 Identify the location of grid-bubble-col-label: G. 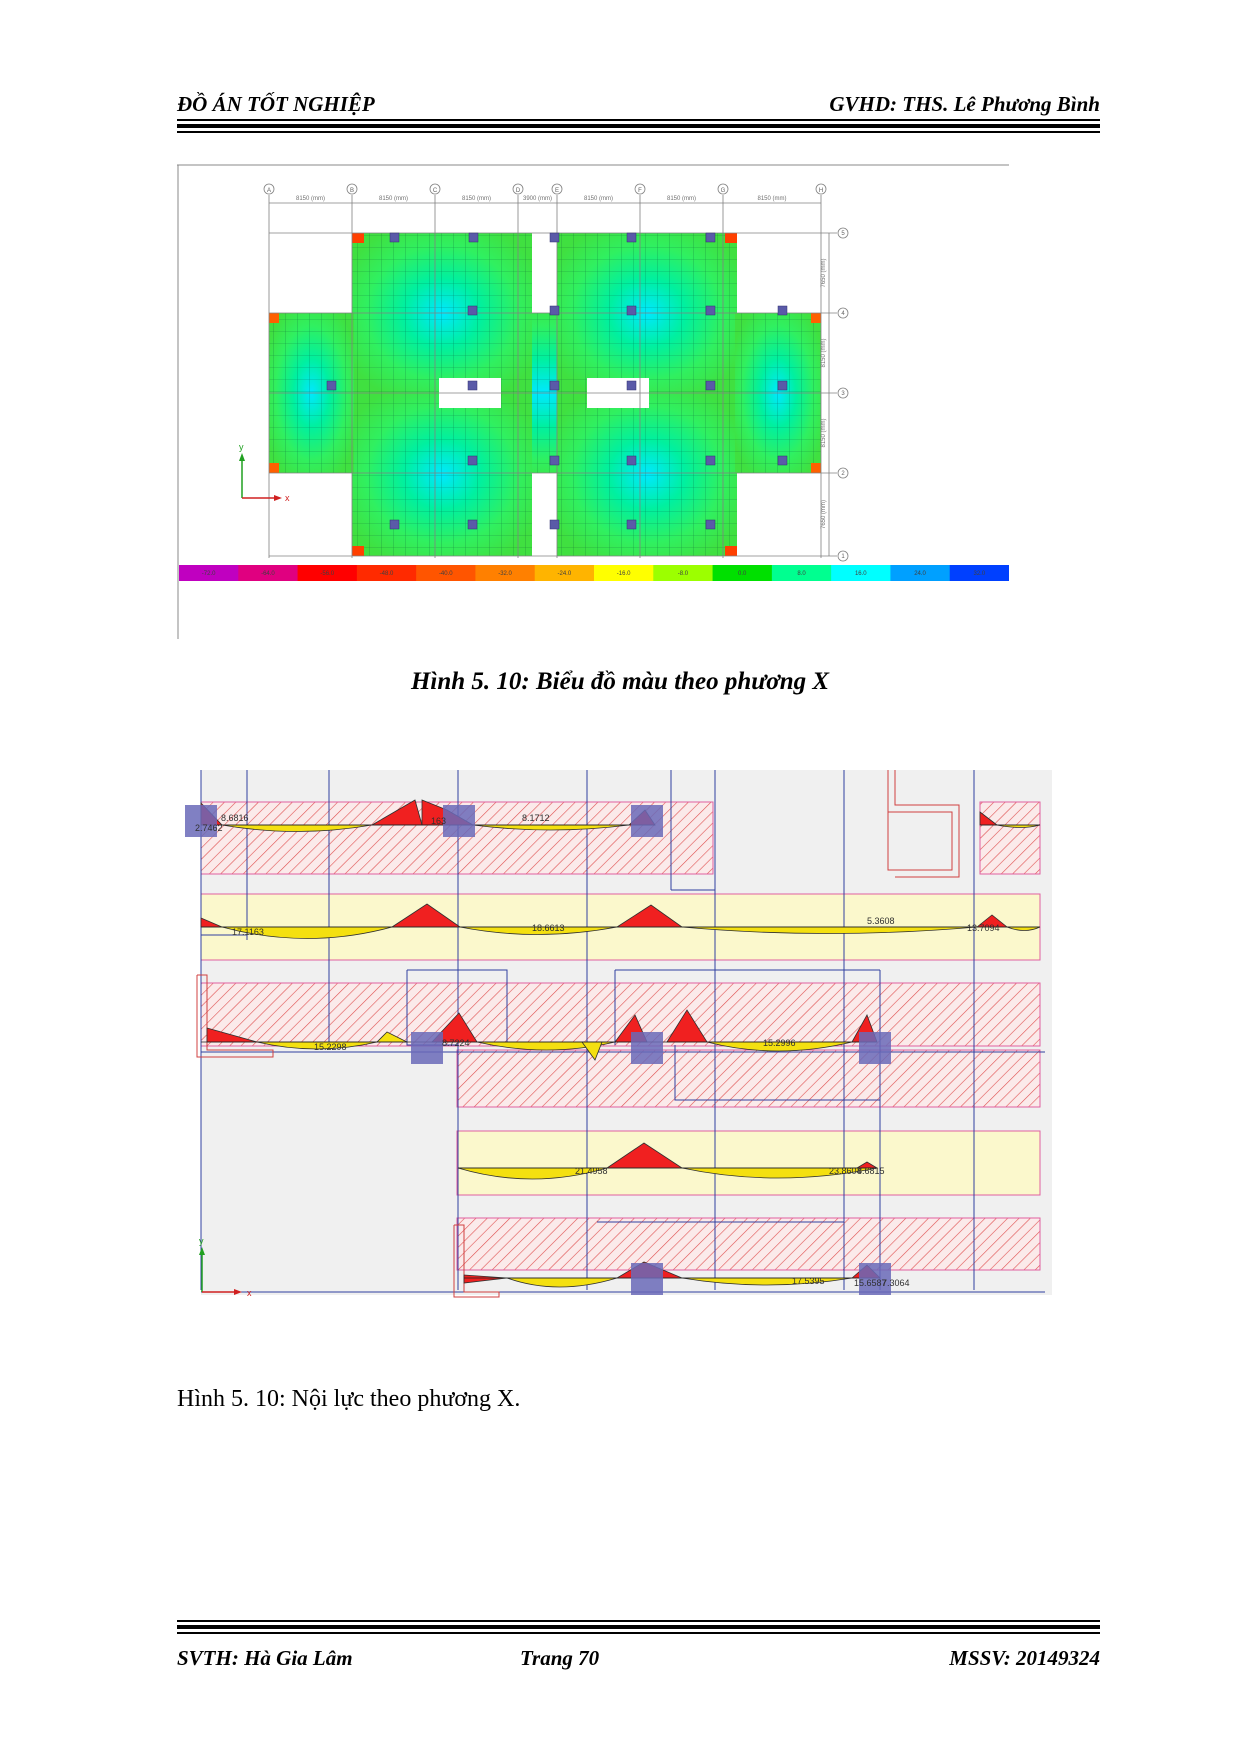
(723, 191).